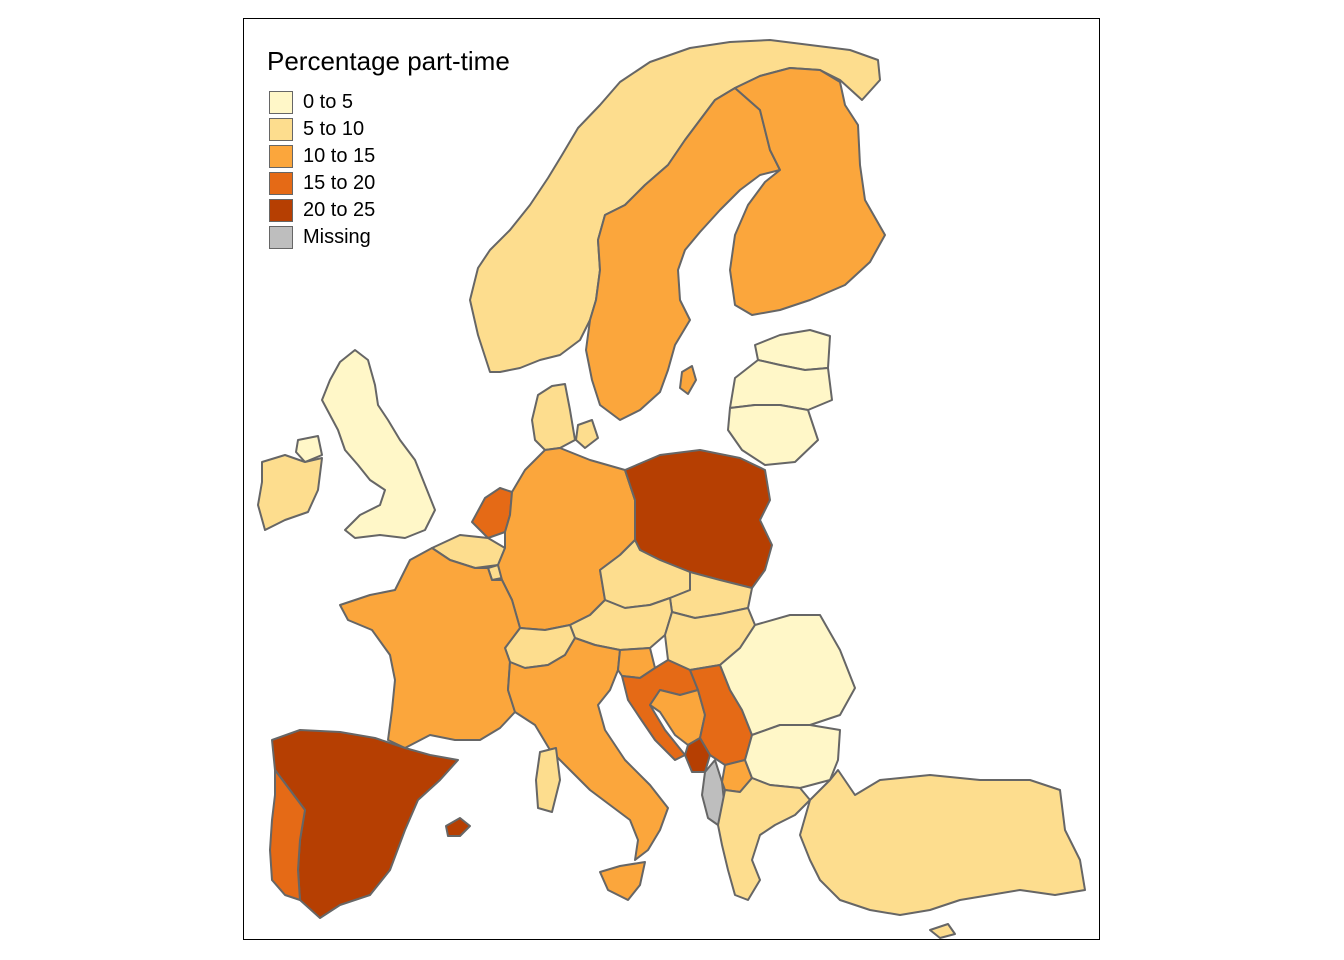  Describe the element at coordinates (697, 755) in the screenshot. I see `region-montenegro` at that location.